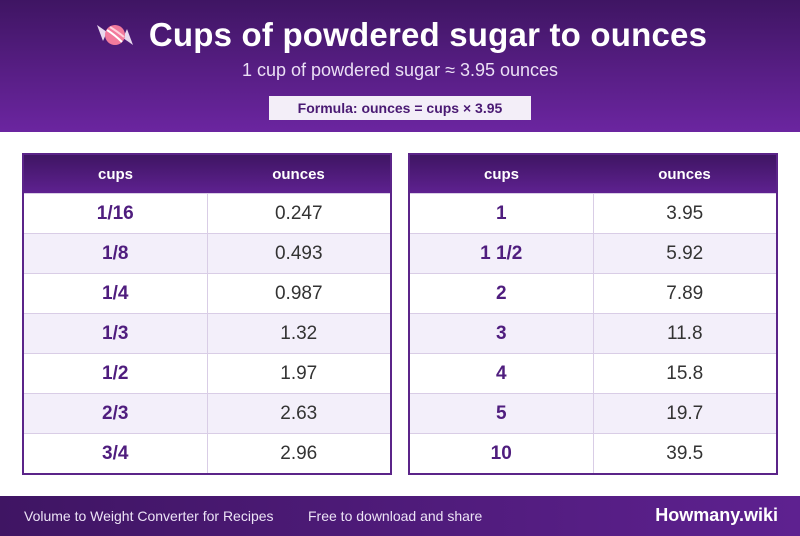 This screenshot has height=536, width=800. What do you see at coordinates (428, 34) in the screenshot?
I see `page-title: Cups of powdered sugar to ounces` at bounding box center [428, 34].